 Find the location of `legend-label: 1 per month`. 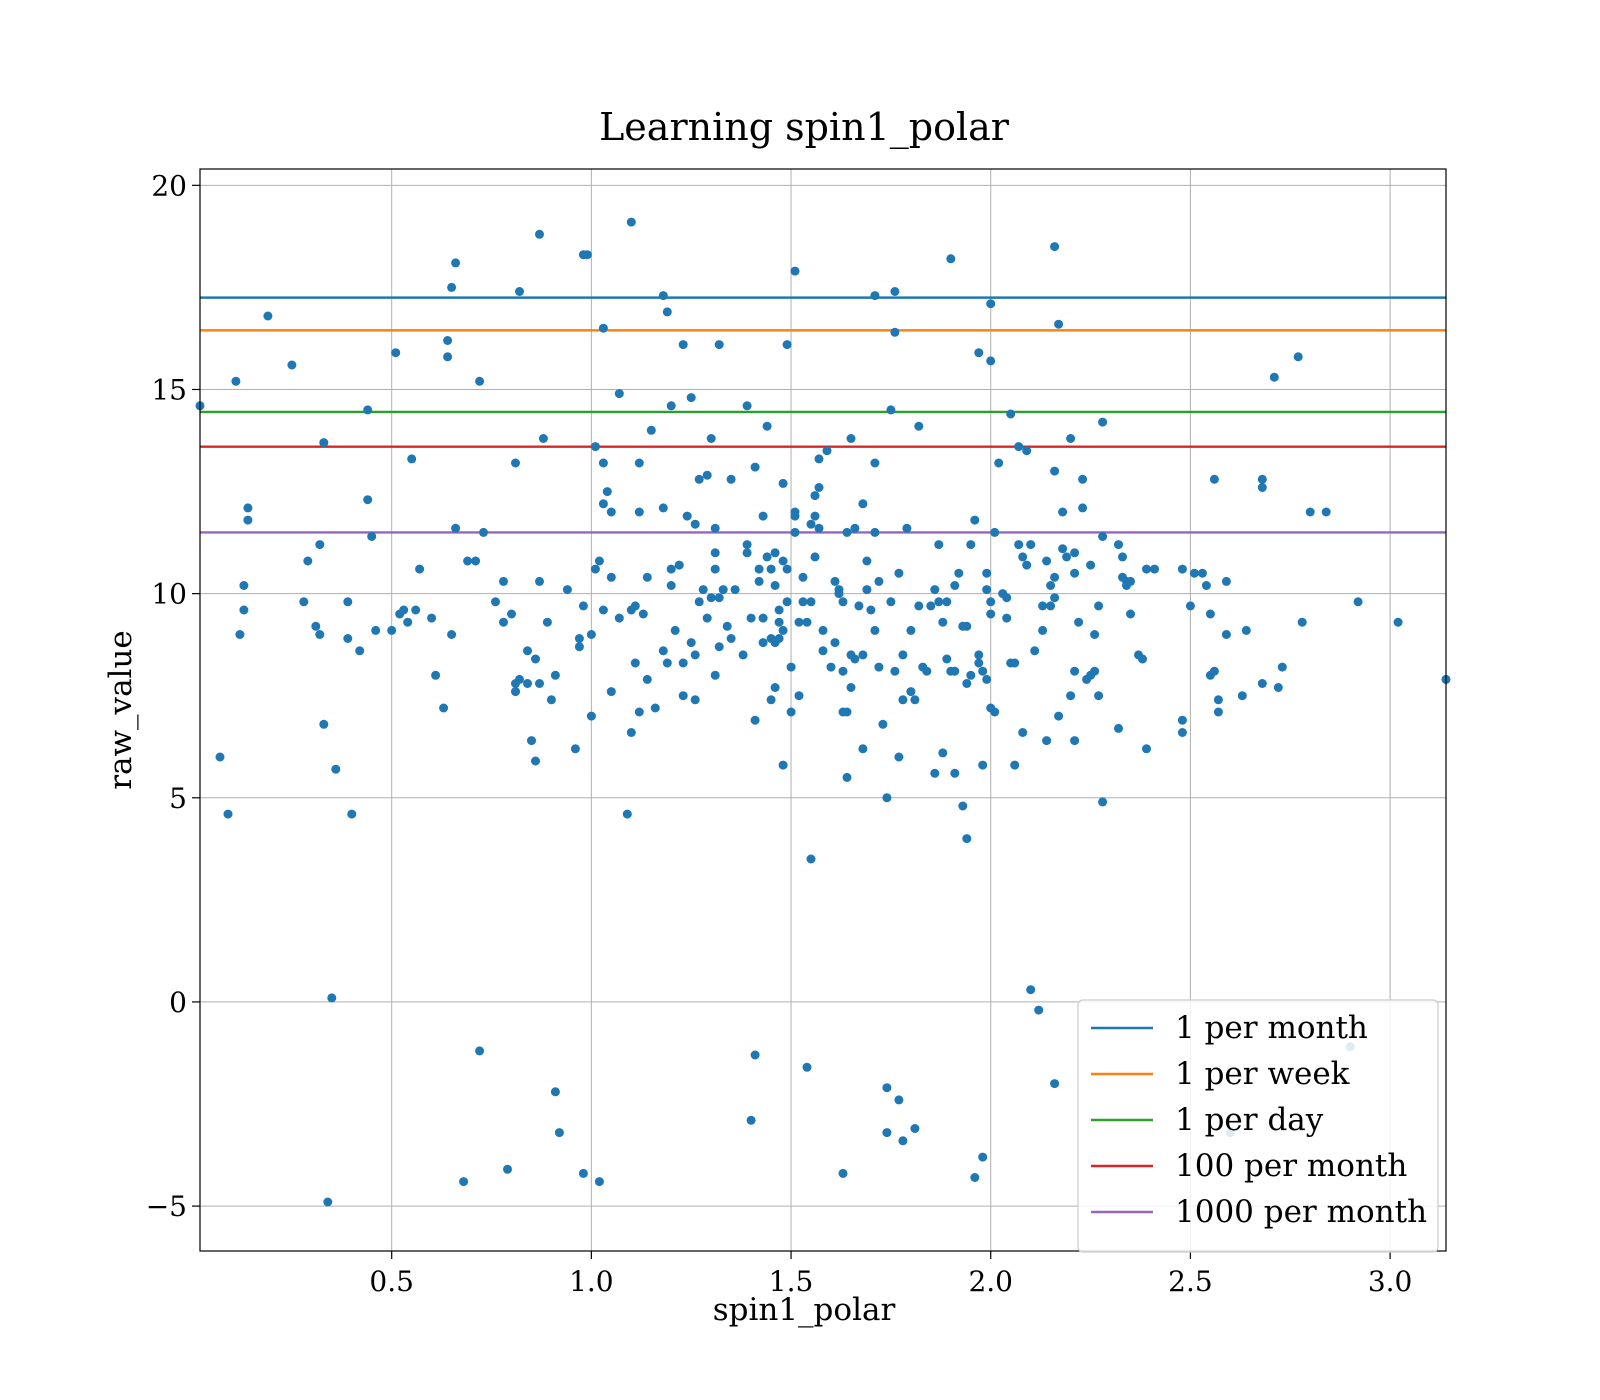

legend-label: 1 per month is located at coordinates (1271, 1028).